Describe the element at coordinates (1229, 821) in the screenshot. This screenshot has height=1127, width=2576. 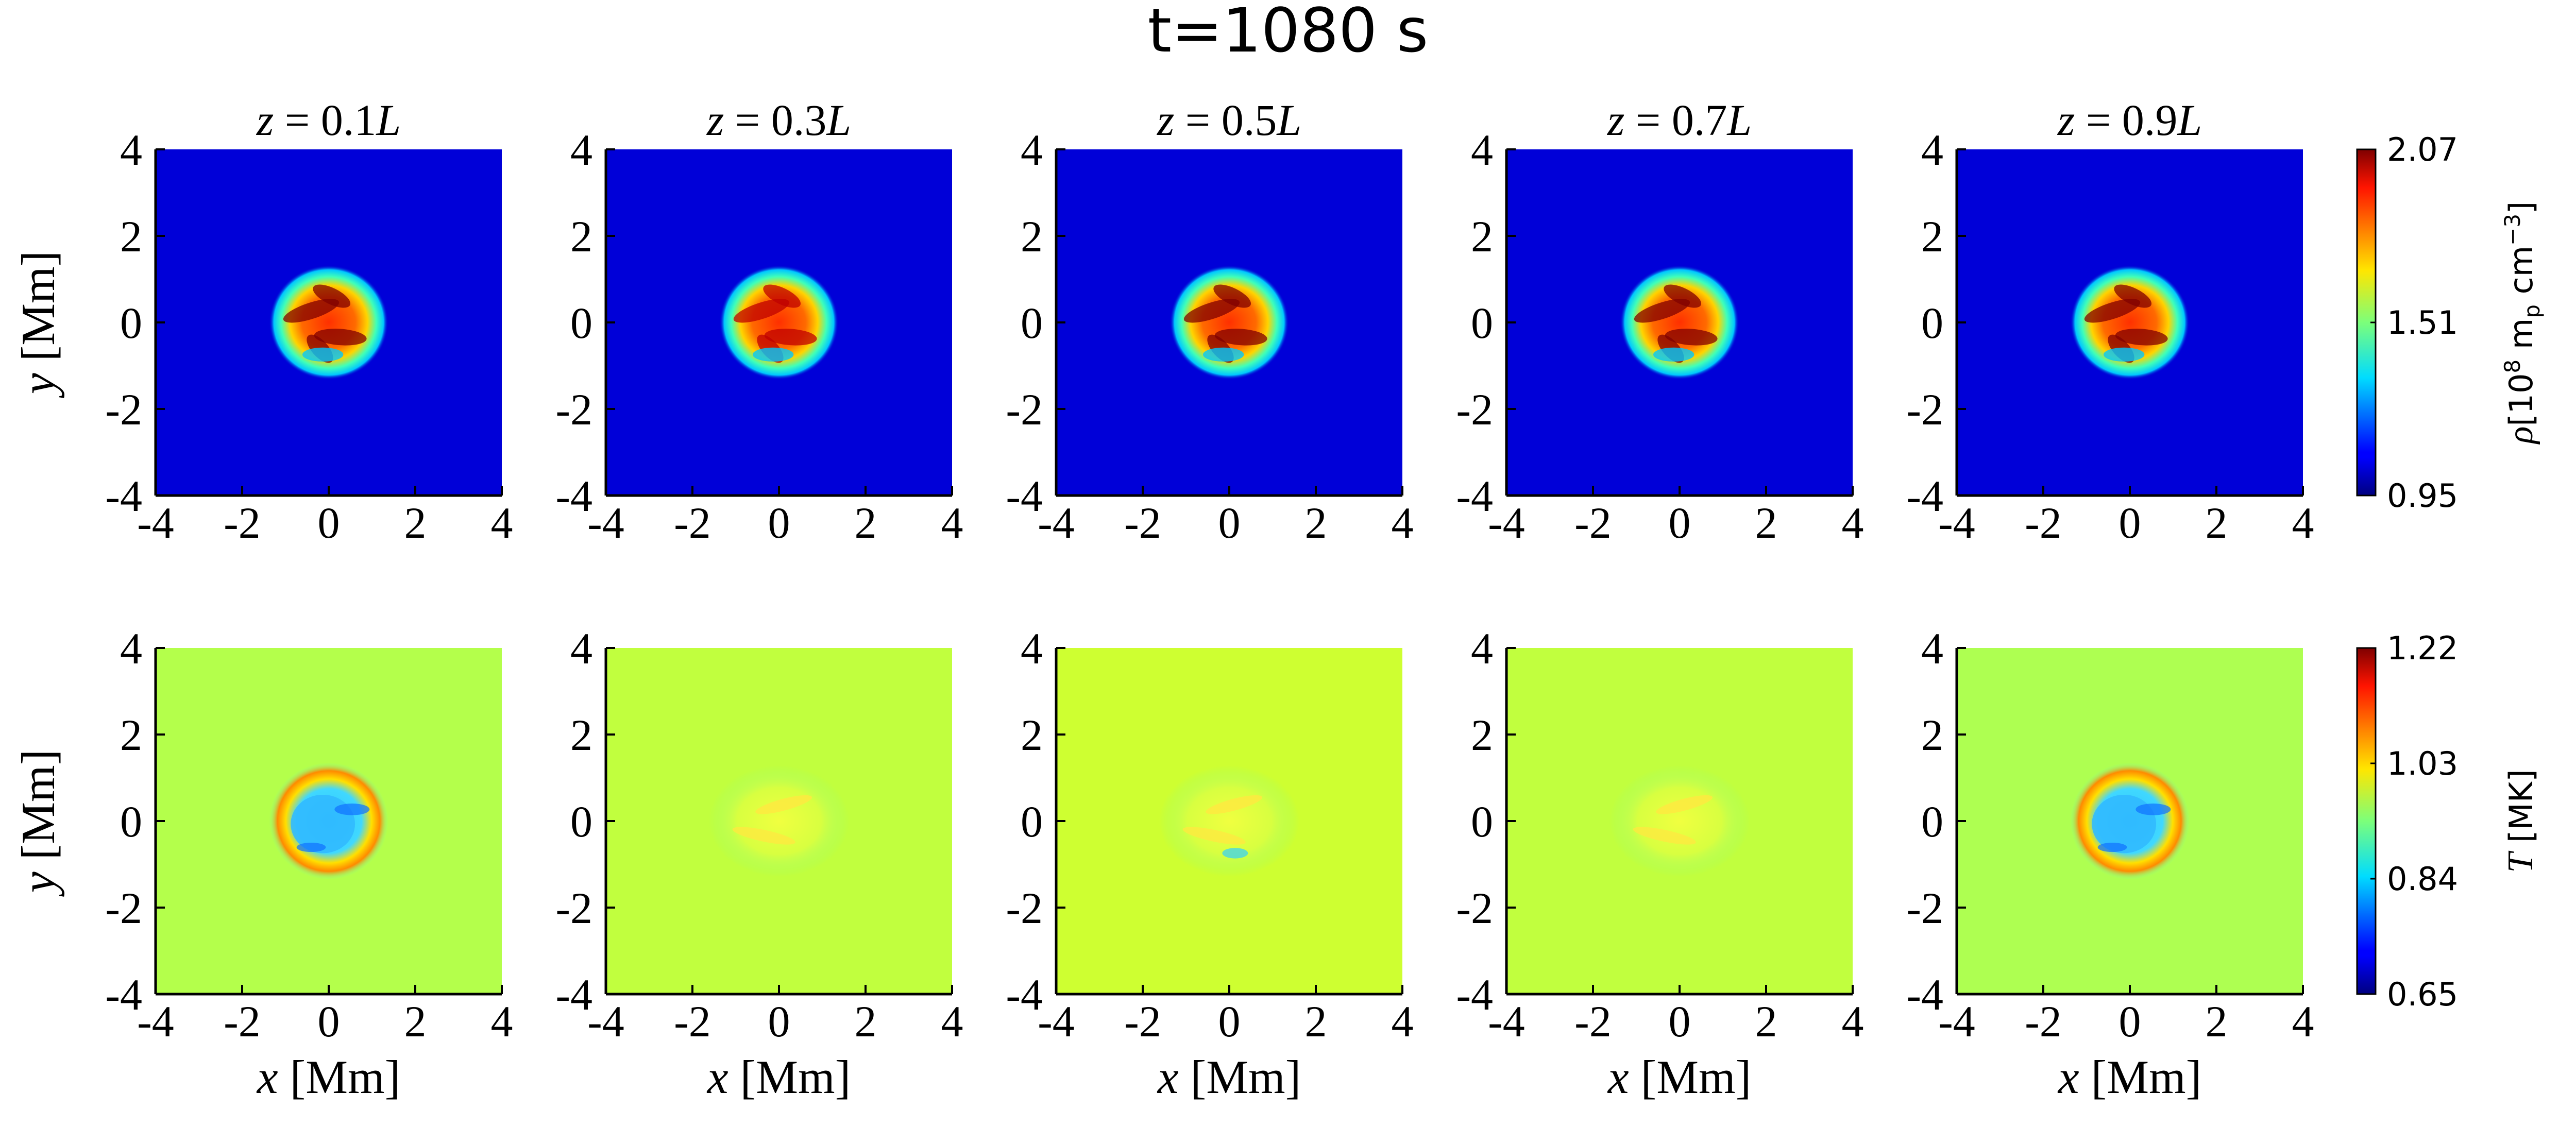
I see `temperature-structure` at that location.